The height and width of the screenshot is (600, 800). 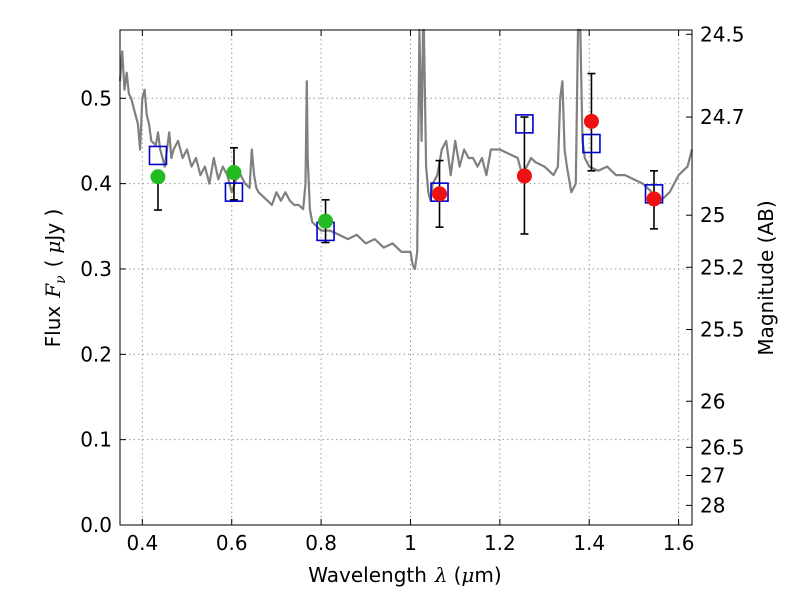 I want to click on y2-tick-label: 25.2, so click(x=722, y=267).